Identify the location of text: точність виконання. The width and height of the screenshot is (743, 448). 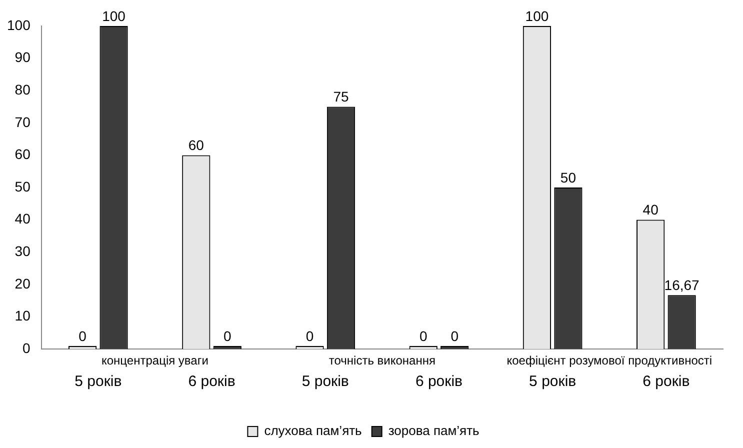
(382, 360).